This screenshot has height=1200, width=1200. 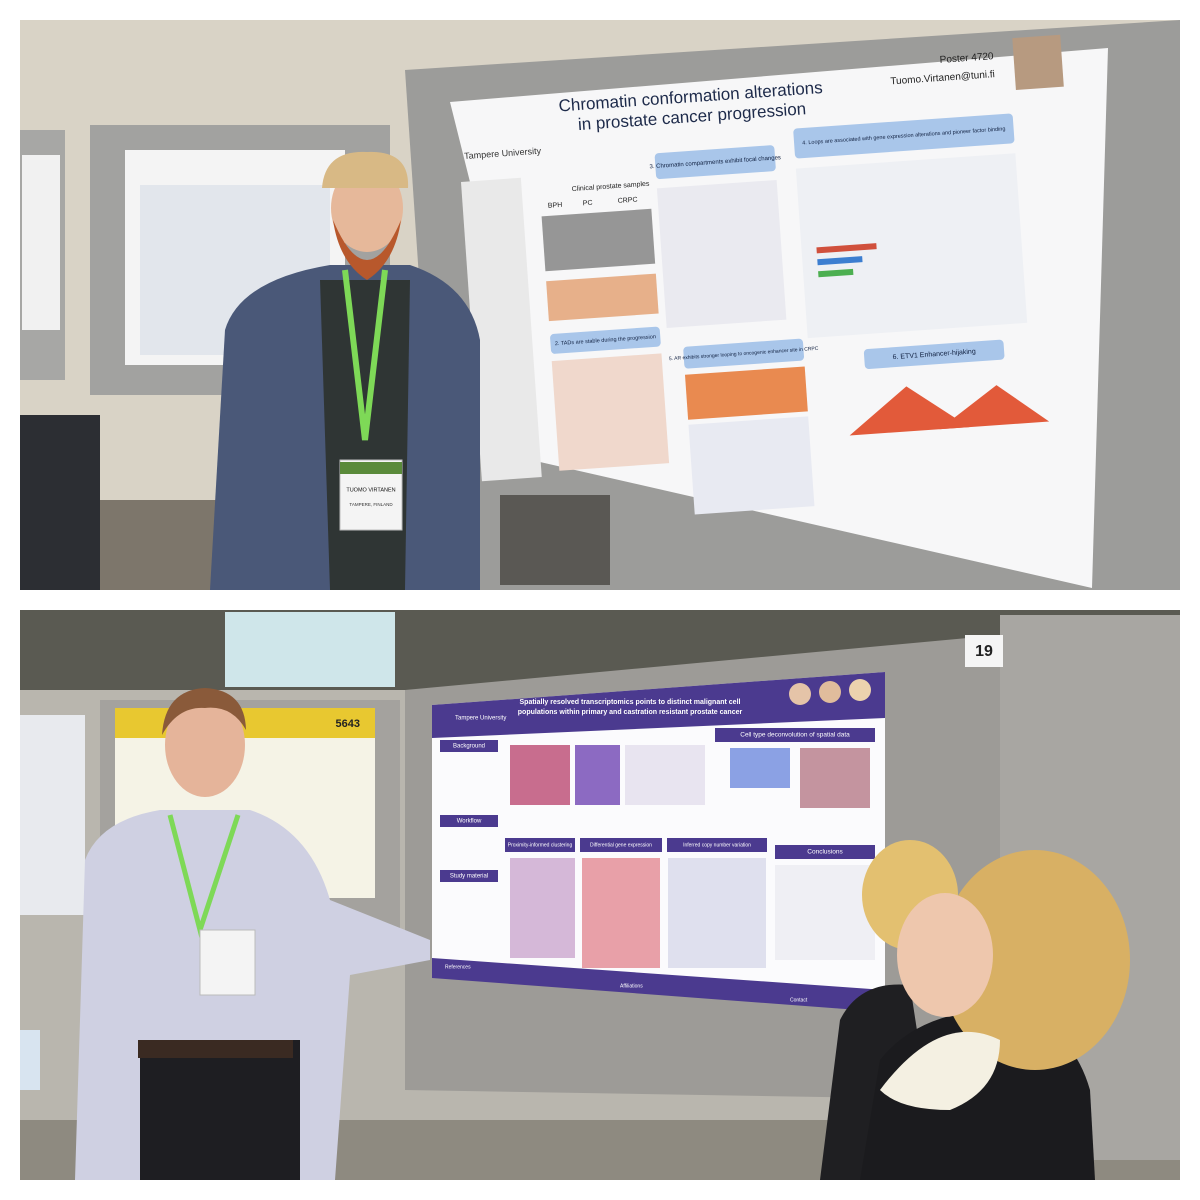 What do you see at coordinates (30, 1060) in the screenshot?
I see `bottle` at bounding box center [30, 1060].